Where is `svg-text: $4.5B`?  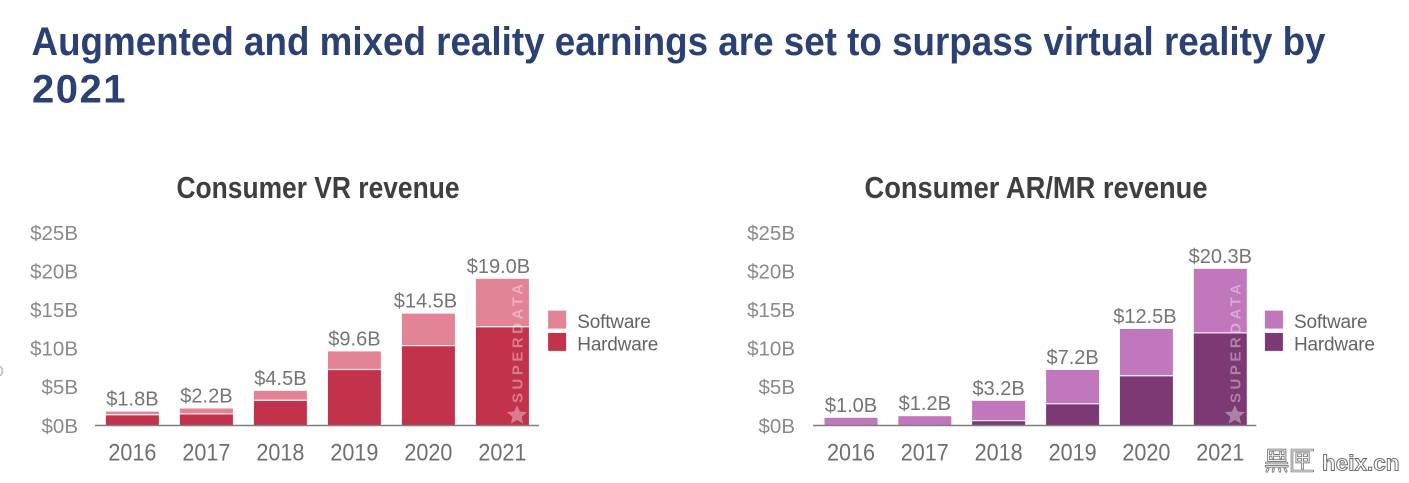 svg-text: $4.5B is located at coordinates (280, 379).